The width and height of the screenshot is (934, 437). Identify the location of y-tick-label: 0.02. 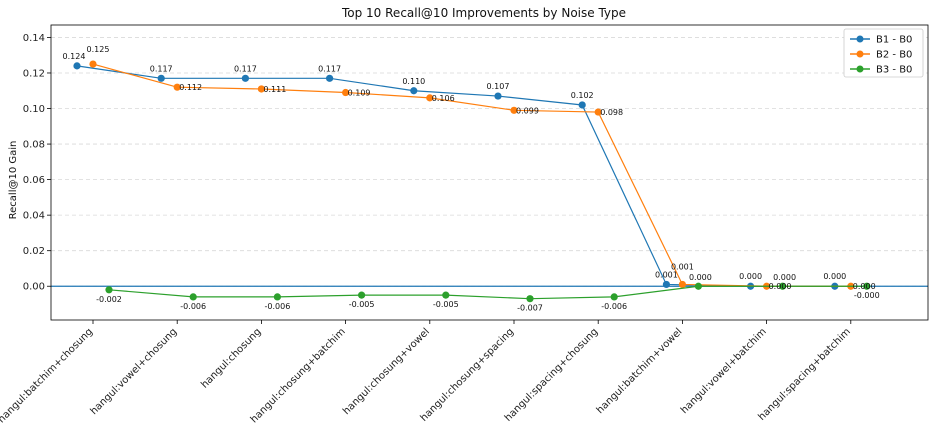
(34, 251).